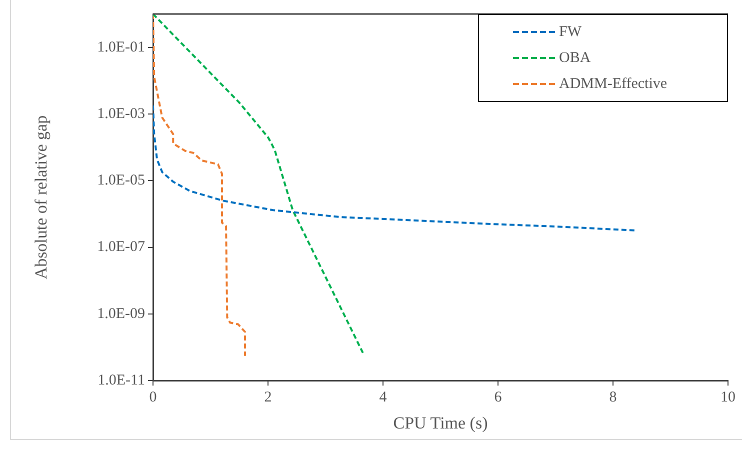  Describe the element at coordinates (121, 314) in the screenshot. I see `y-tick-label: 1.0E-09` at that location.